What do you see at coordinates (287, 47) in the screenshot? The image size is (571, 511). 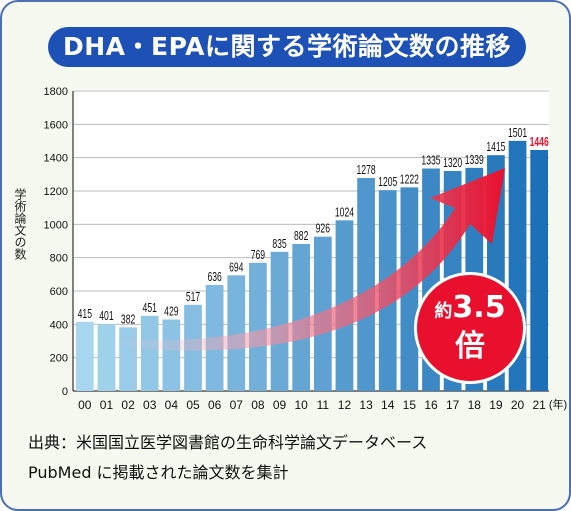 I see `chart-title: DHA・EPAに関する学術論文数の推移` at bounding box center [287, 47].